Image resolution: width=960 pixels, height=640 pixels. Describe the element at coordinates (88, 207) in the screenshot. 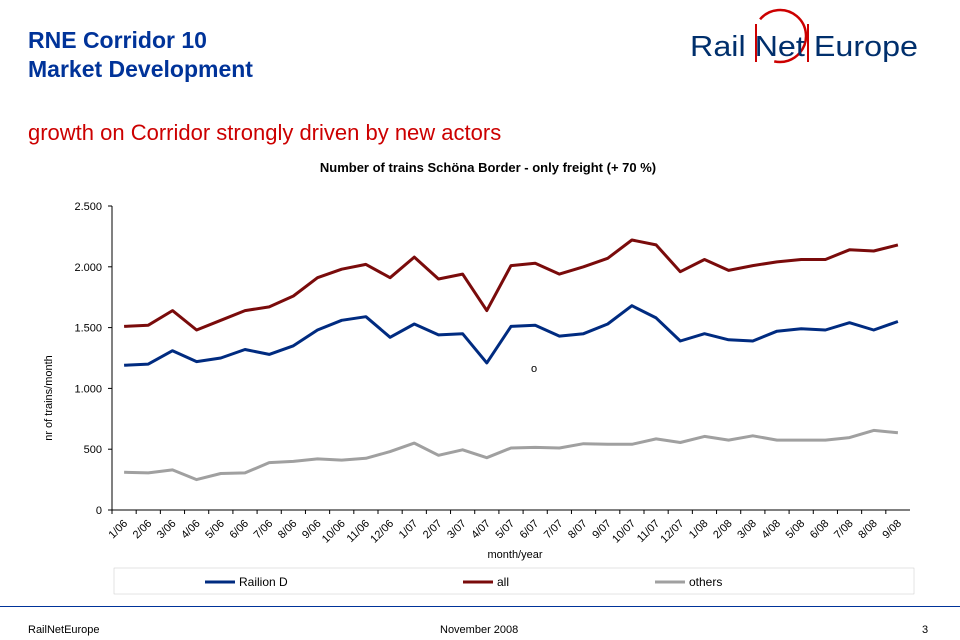

I see `y-tick-label: 2.500` at that location.